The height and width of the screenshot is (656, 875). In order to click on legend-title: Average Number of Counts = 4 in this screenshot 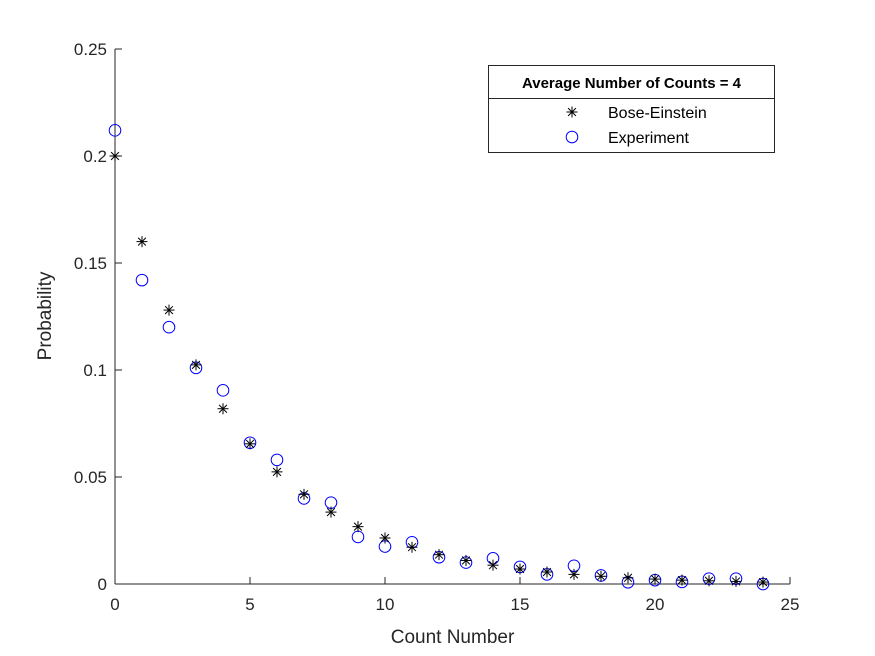, I will do `click(632, 83)`.